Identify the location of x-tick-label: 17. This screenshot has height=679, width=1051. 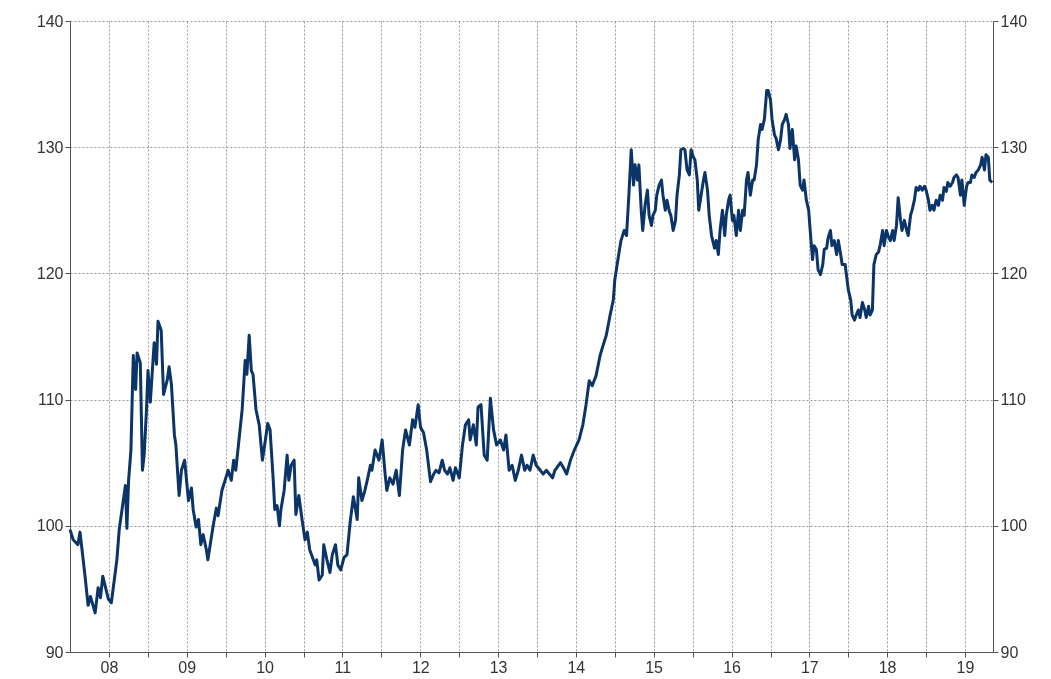
(809, 667).